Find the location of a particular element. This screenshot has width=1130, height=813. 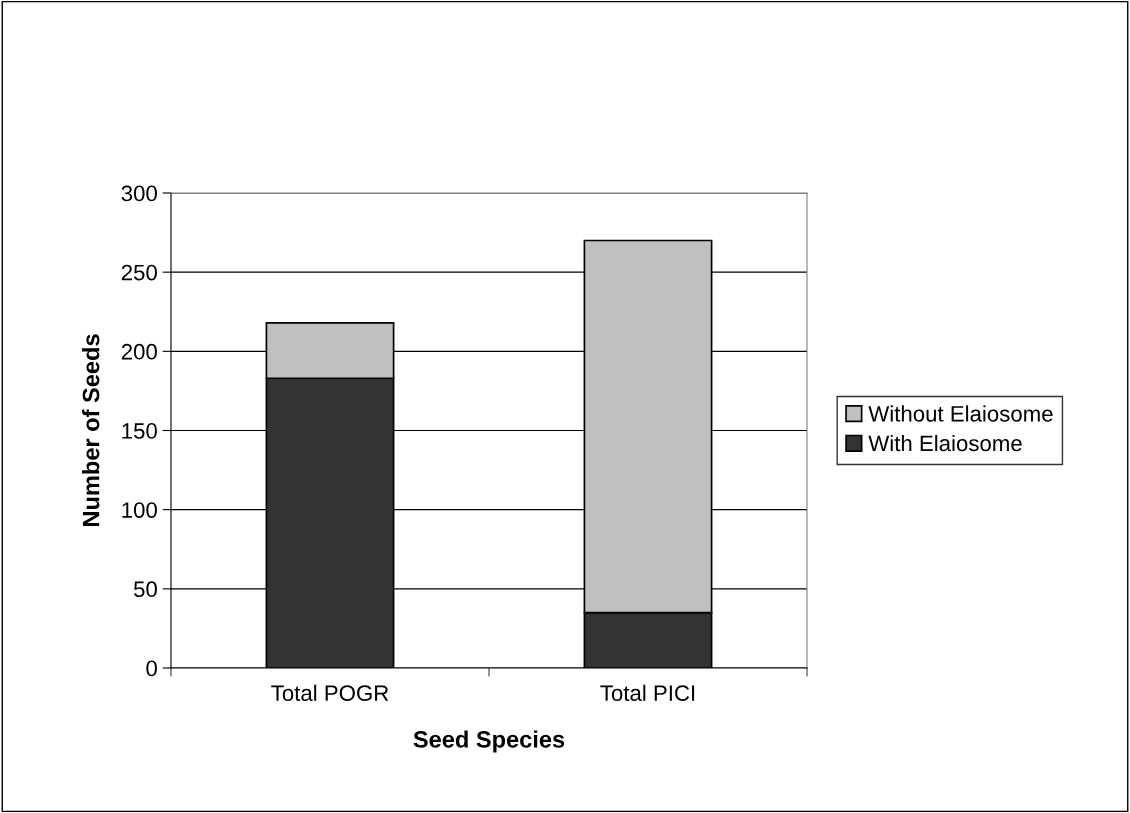

y-tick-label: 200 is located at coordinates (139, 351).